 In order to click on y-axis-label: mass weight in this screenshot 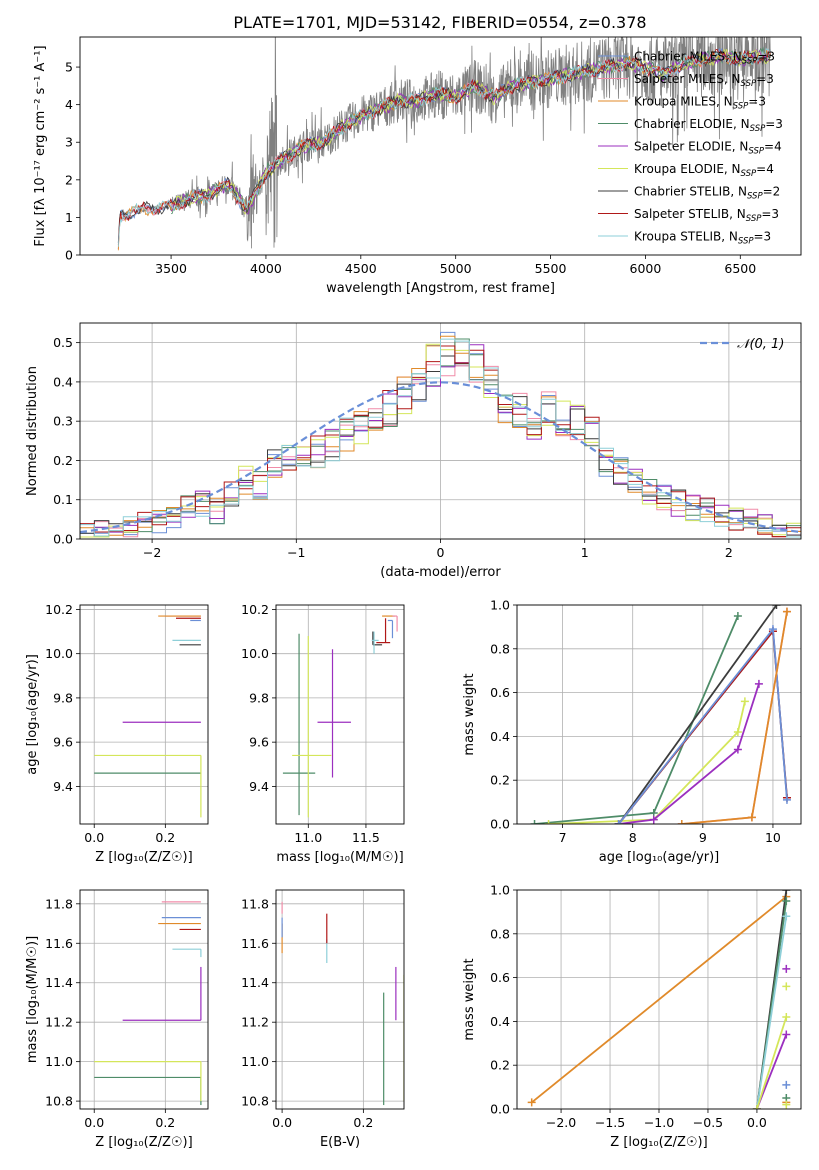, I will do `click(469, 999)`.